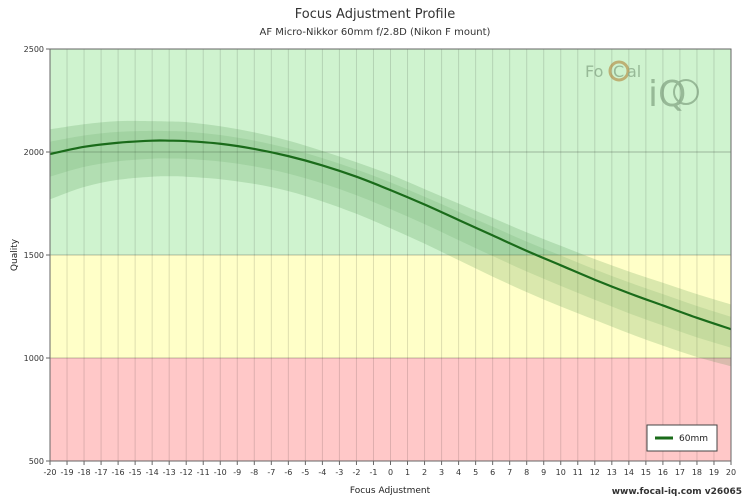 The image size is (750, 500). I want to click on x-tick-label-20: 0, so click(390, 472).